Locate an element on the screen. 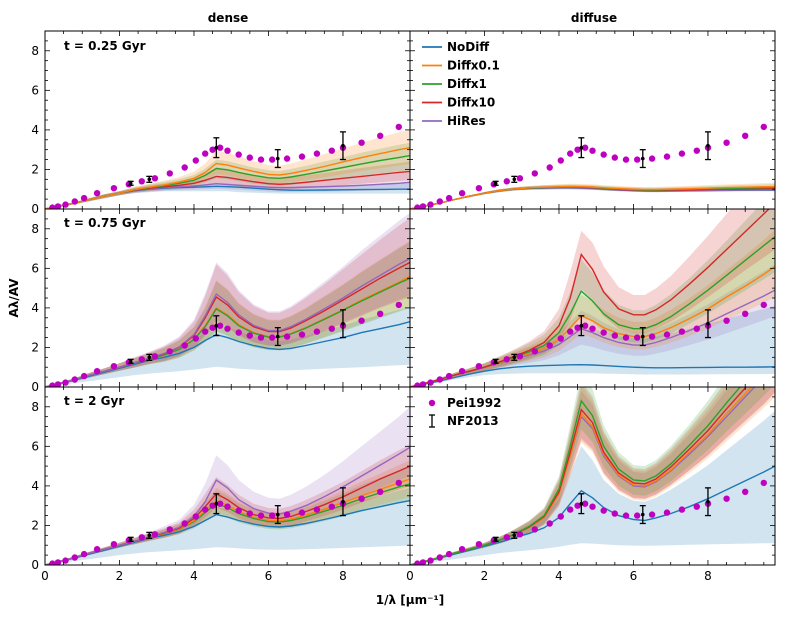 The height and width of the screenshot is (618, 788). y-tick-label: 2 is located at coordinates (35, 347).